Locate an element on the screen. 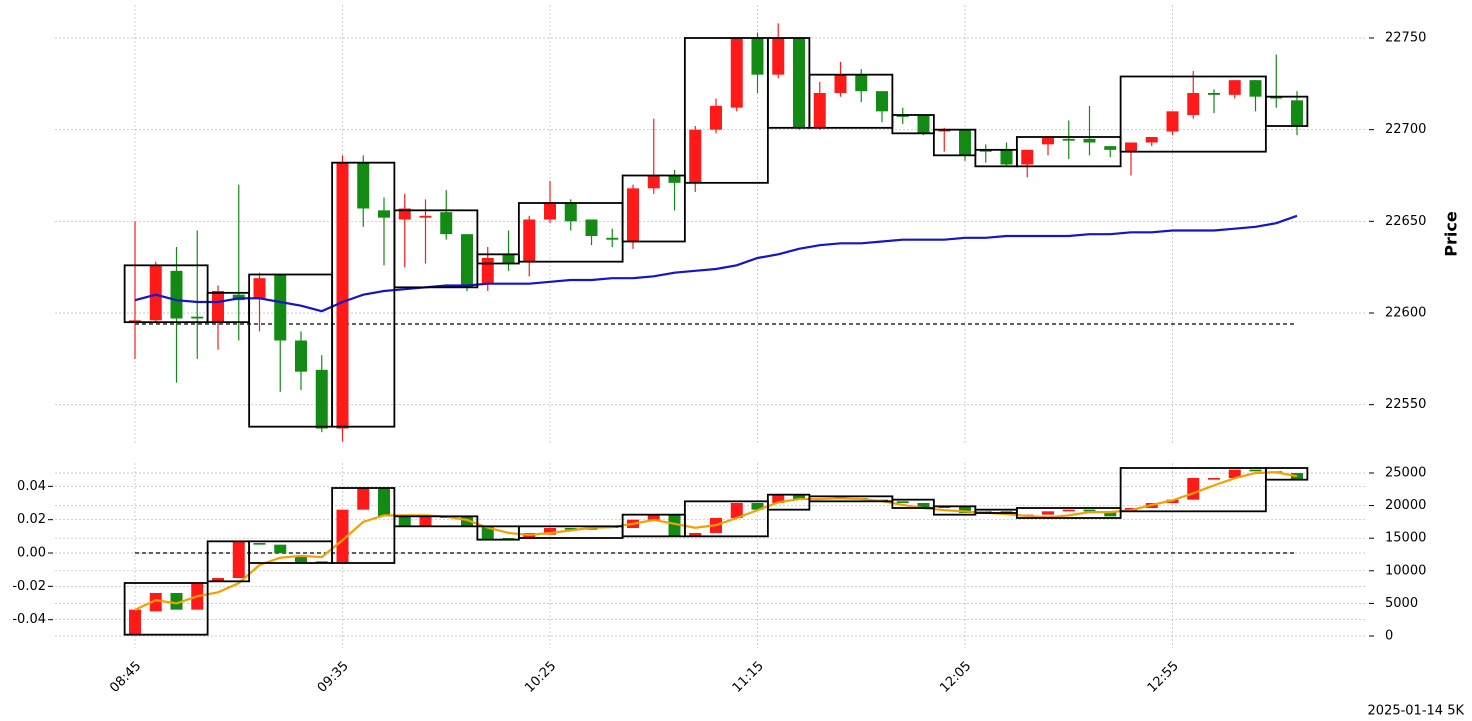 The height and width of the screenshot is (721, 1472). y-tick-label: 22700 is located at coordinates (1405, 129).